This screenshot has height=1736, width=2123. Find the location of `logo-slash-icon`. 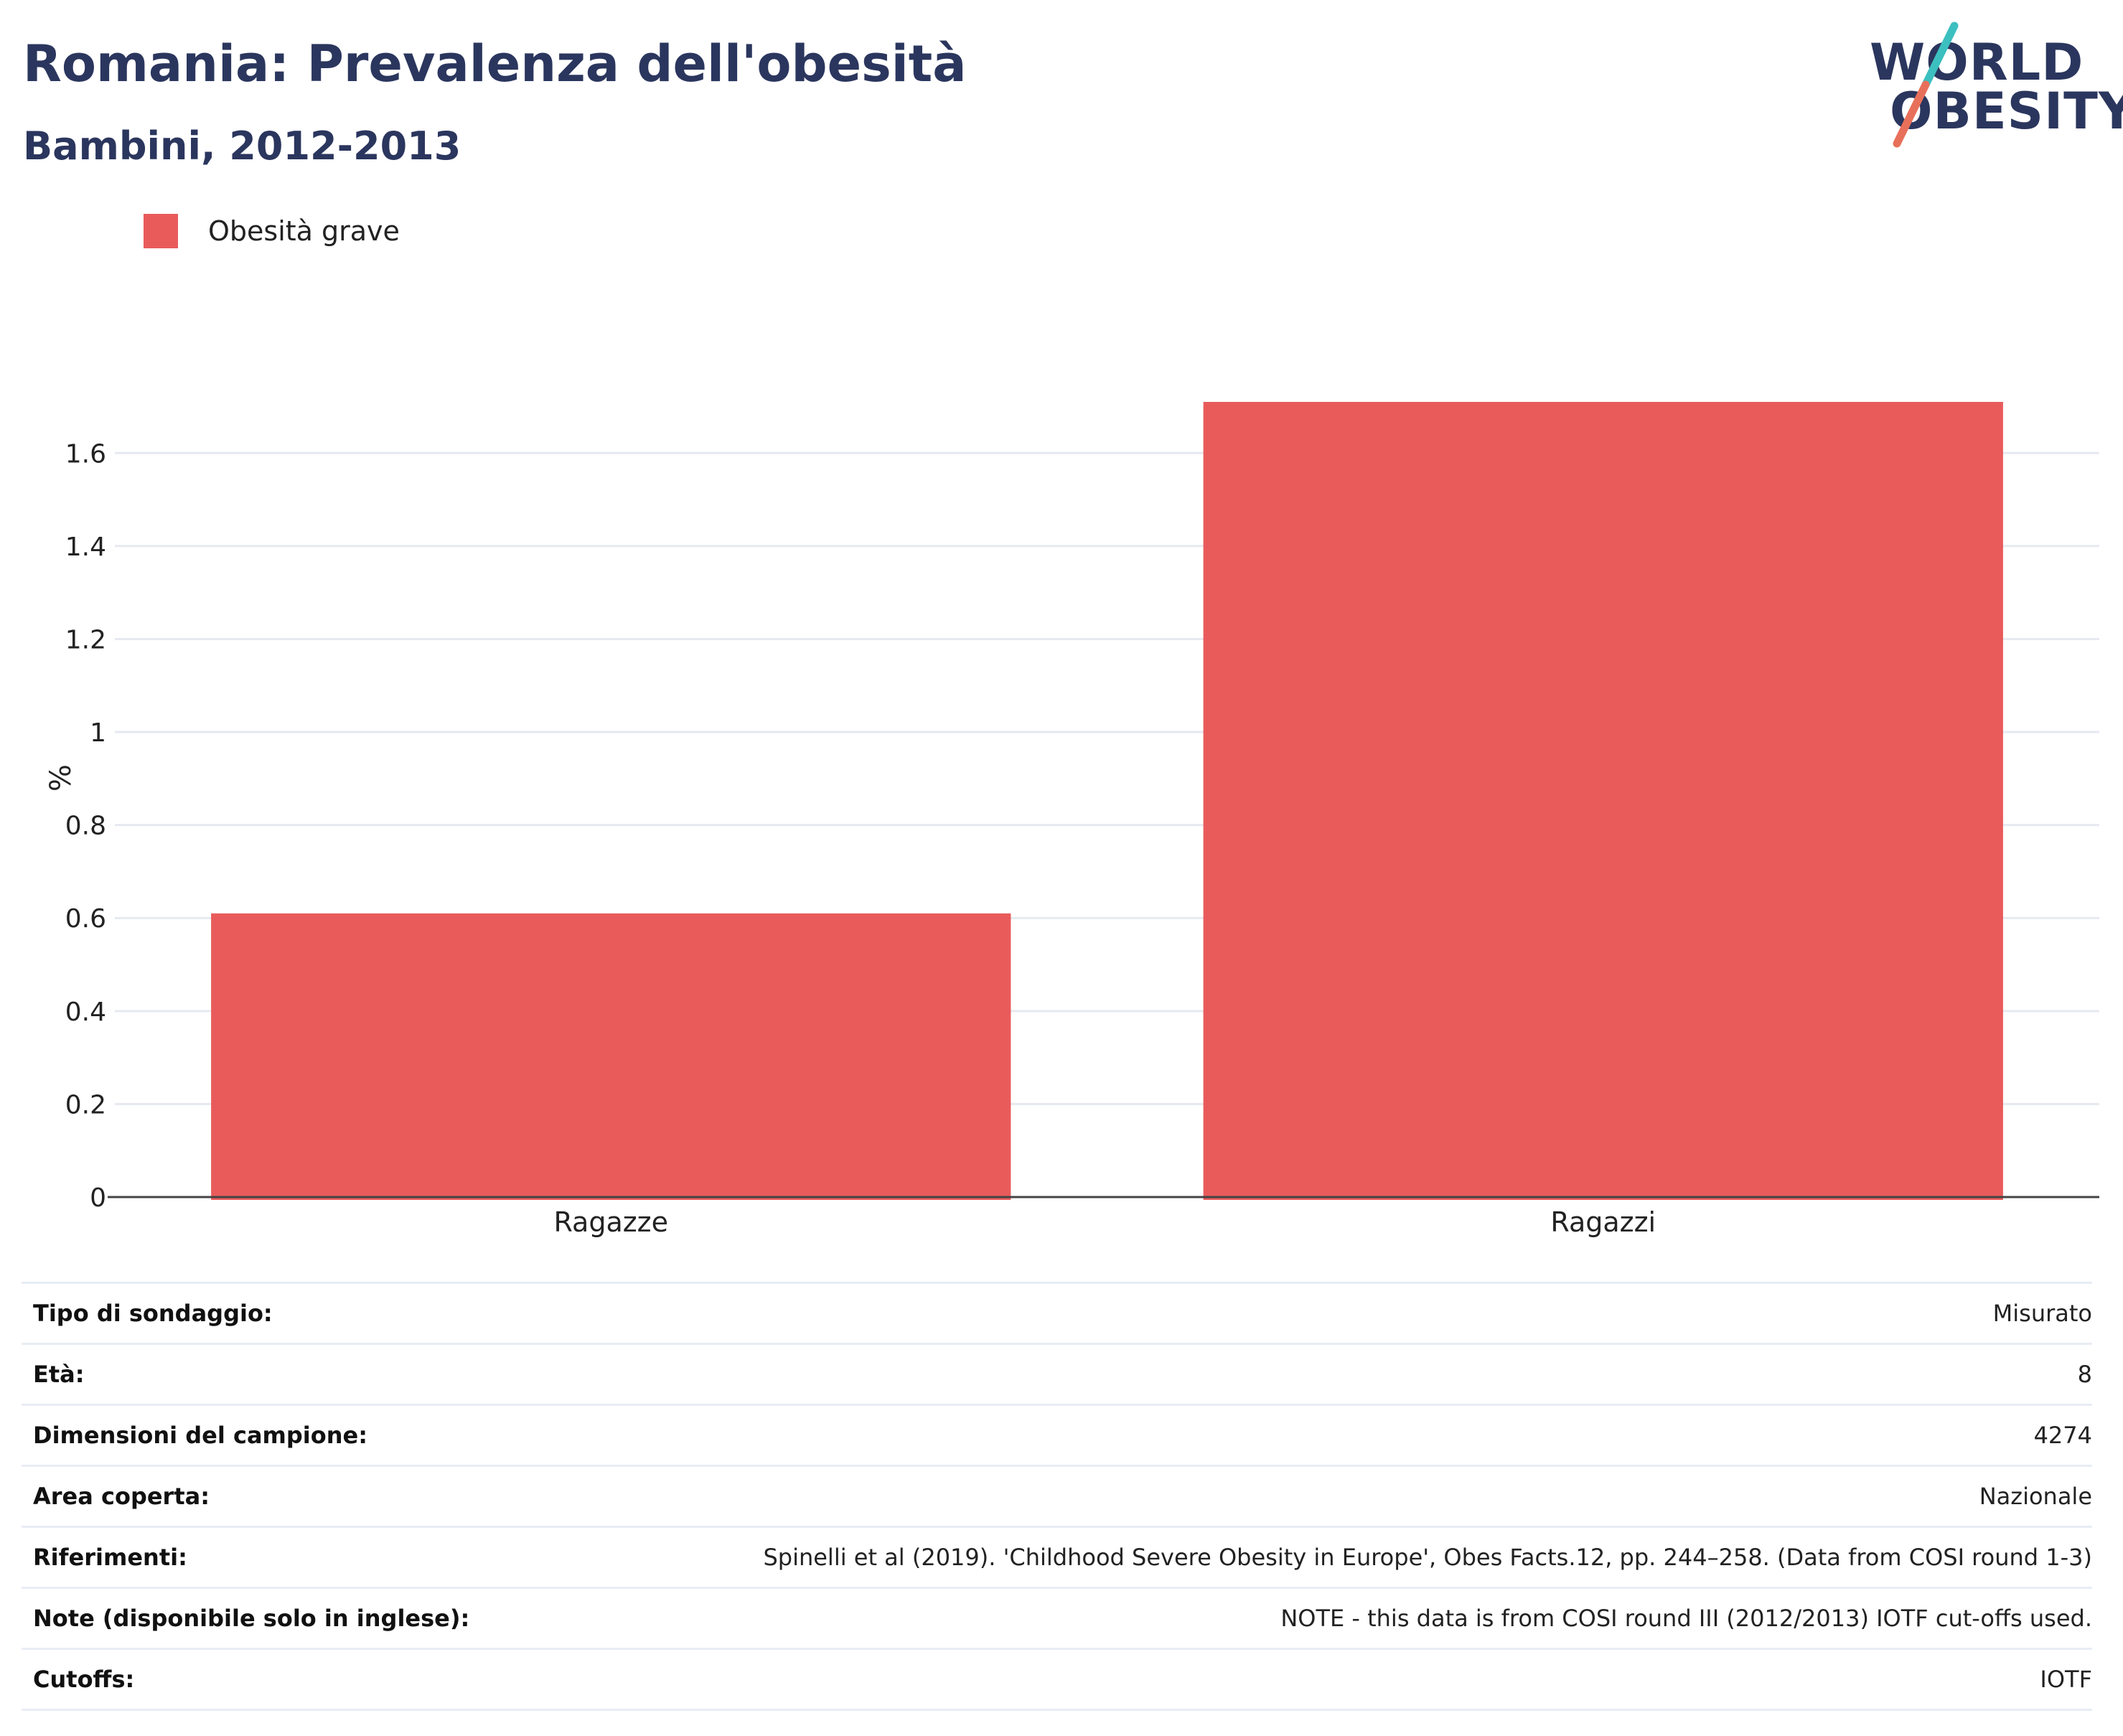

logo-slash-icon is located at coordinates (1926, 85).